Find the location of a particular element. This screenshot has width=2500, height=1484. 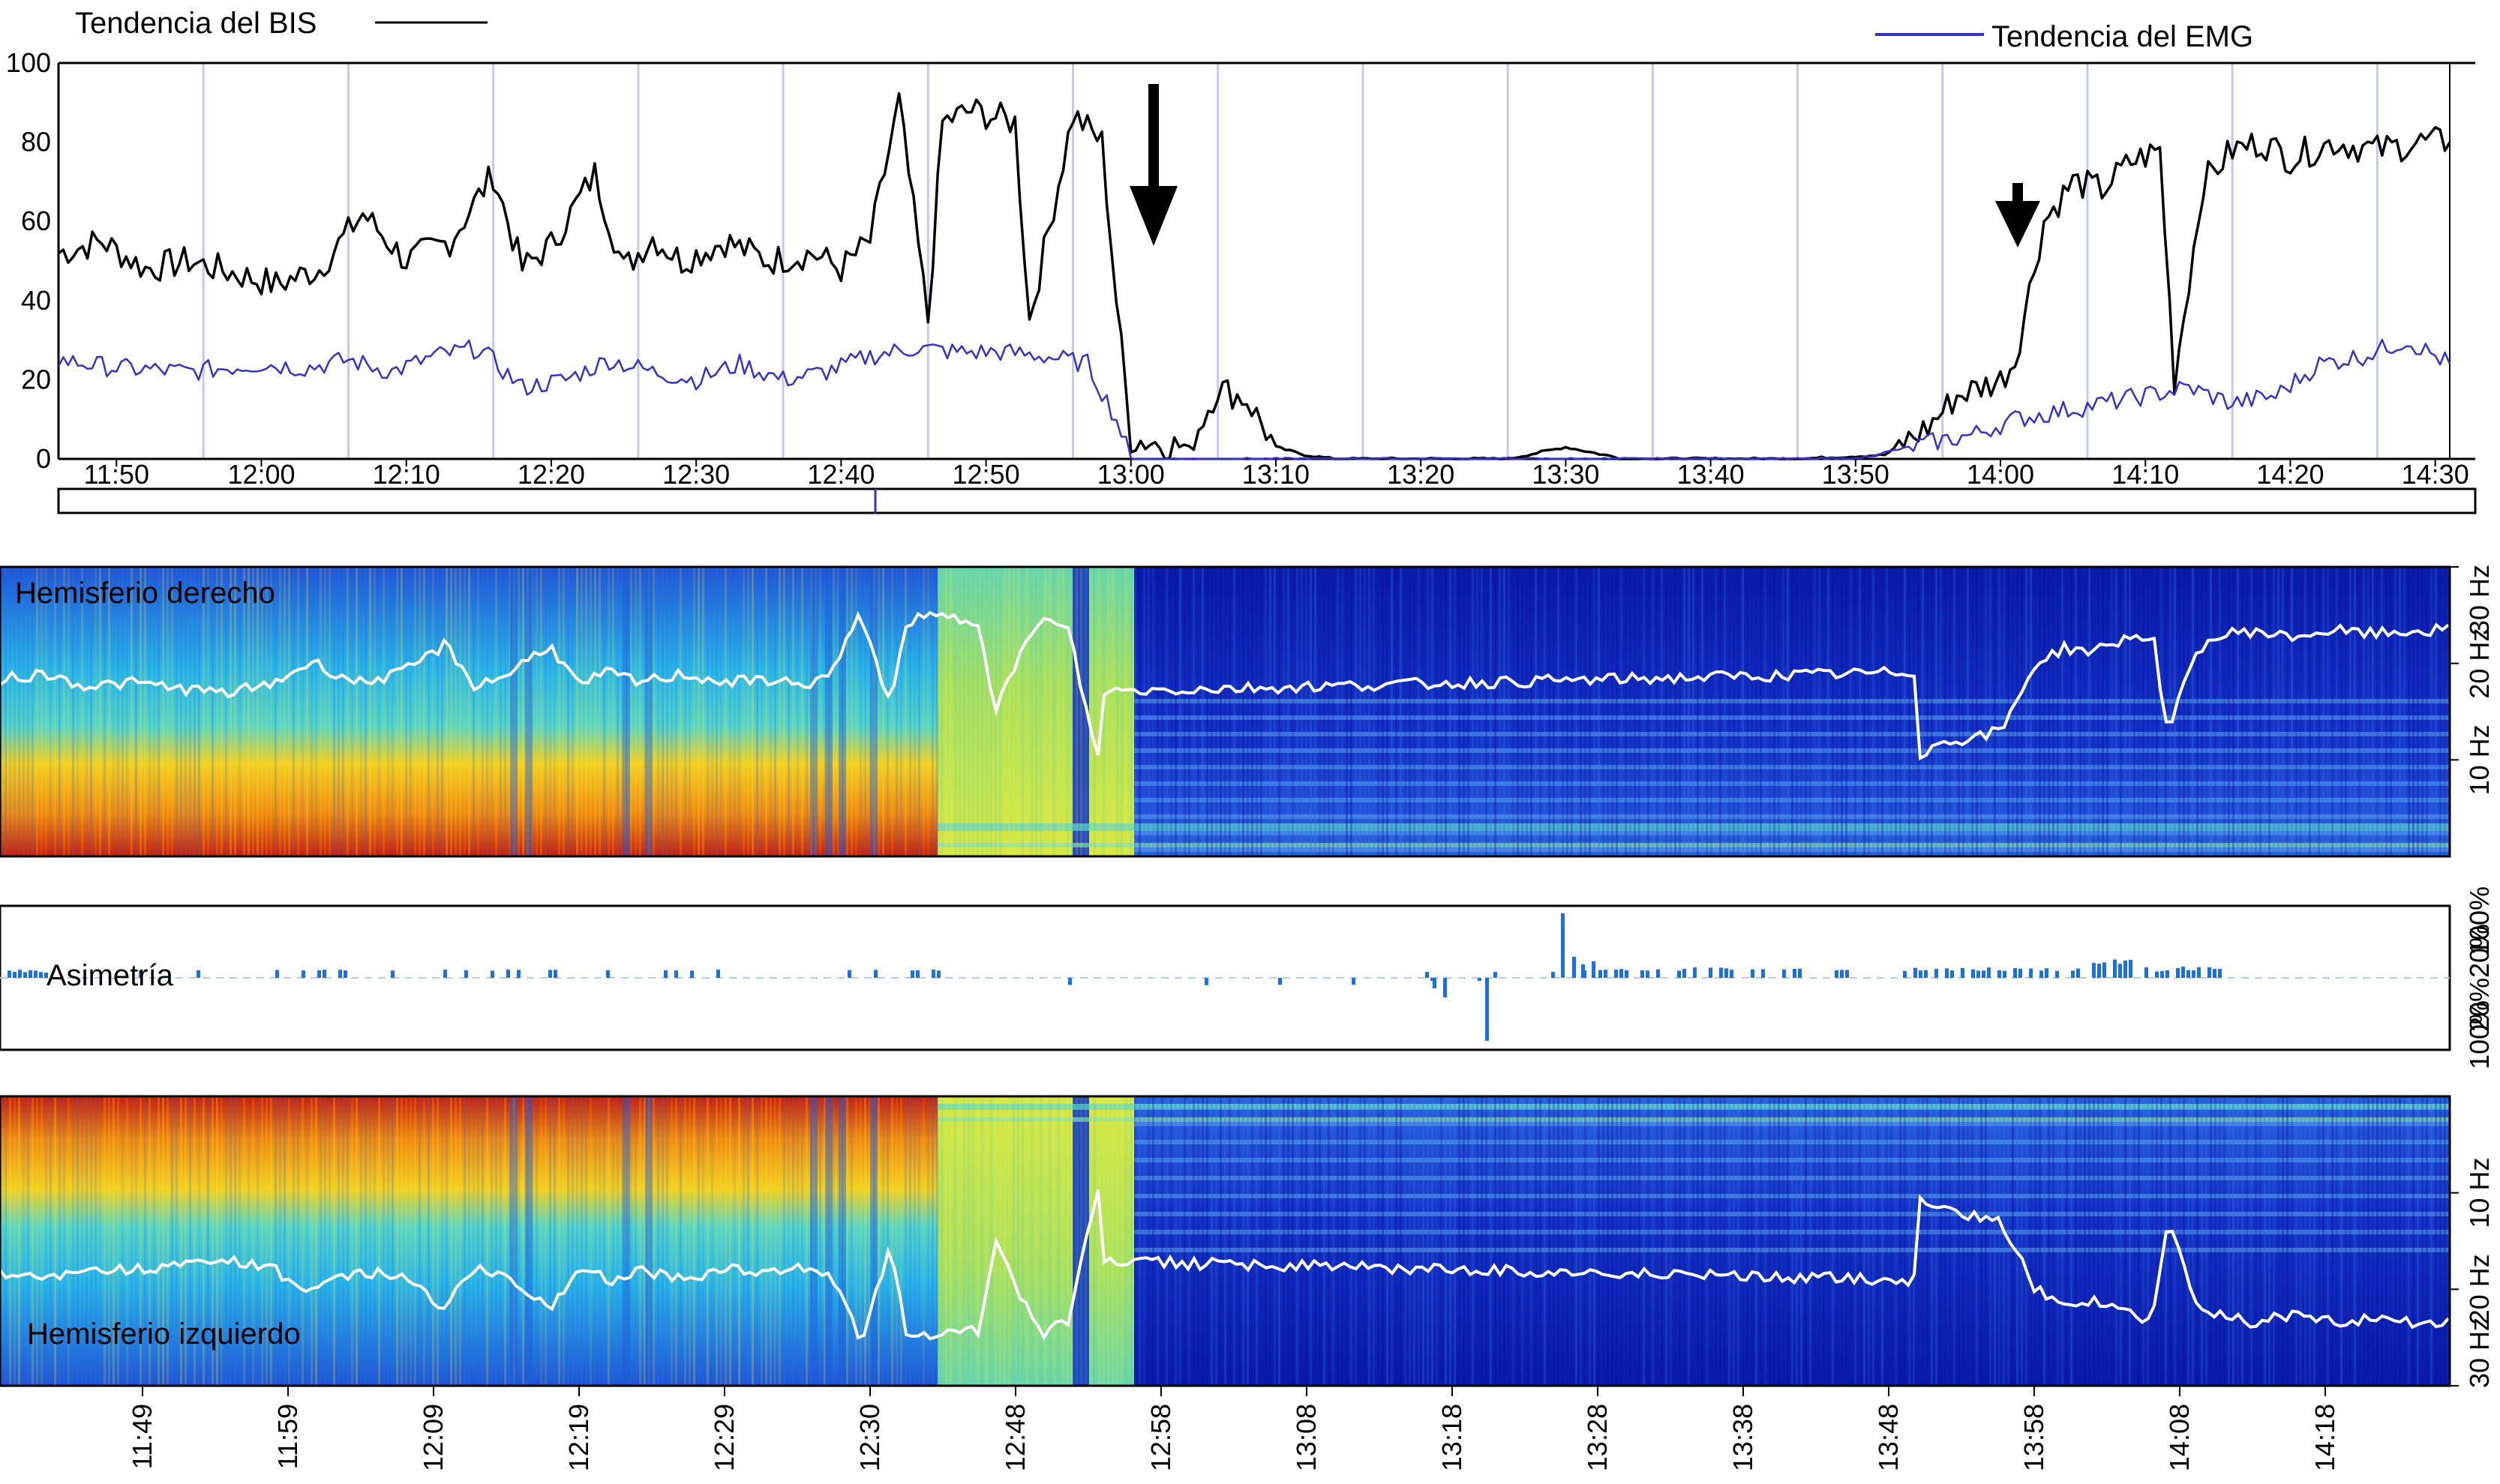

asymmetry-tick-label: 20% is located at coordinates (2479, 951).